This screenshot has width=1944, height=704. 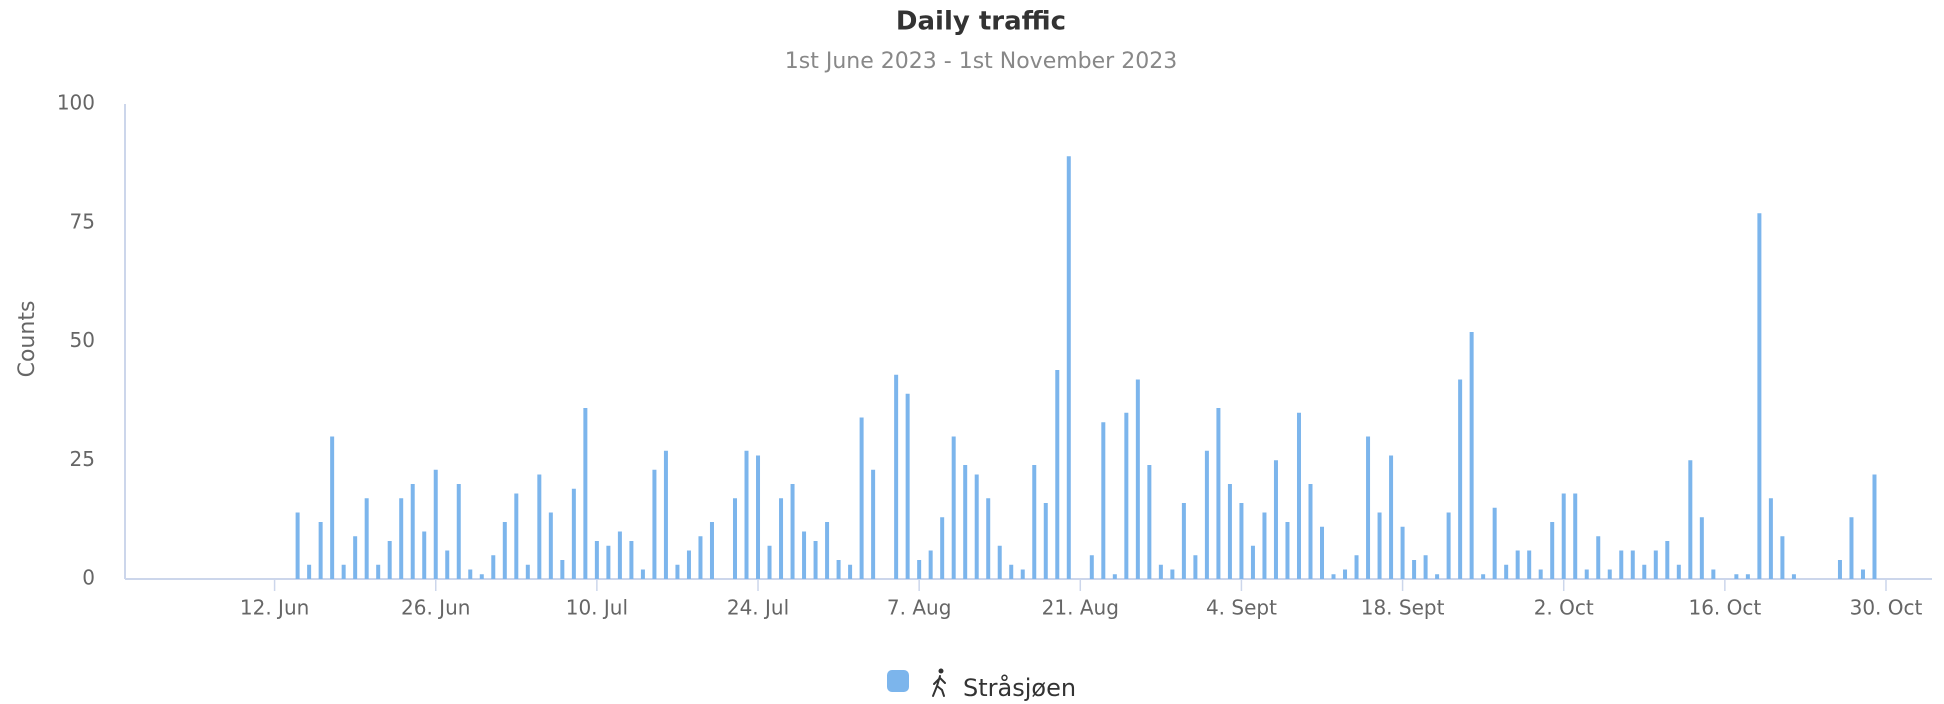 I want to click on chart-subtitle: 1st June 2023 - 1st November 2023, so click(x=981, y=61).